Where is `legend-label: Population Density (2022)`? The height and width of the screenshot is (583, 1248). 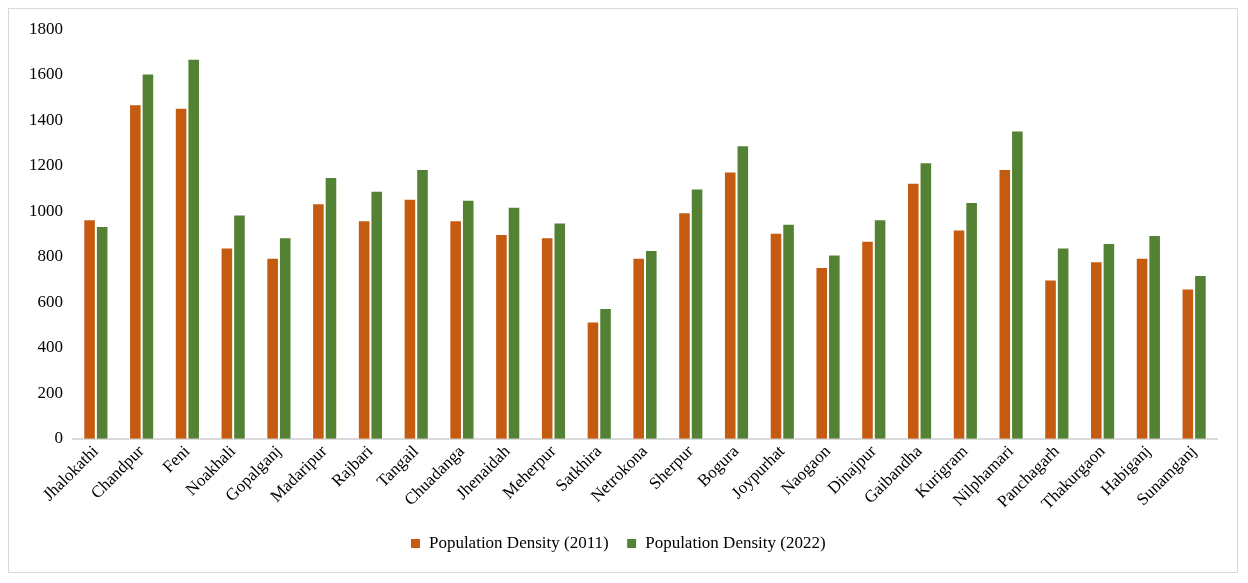 legend-label: Population Density (2022) is located at coordinates (735, 542).